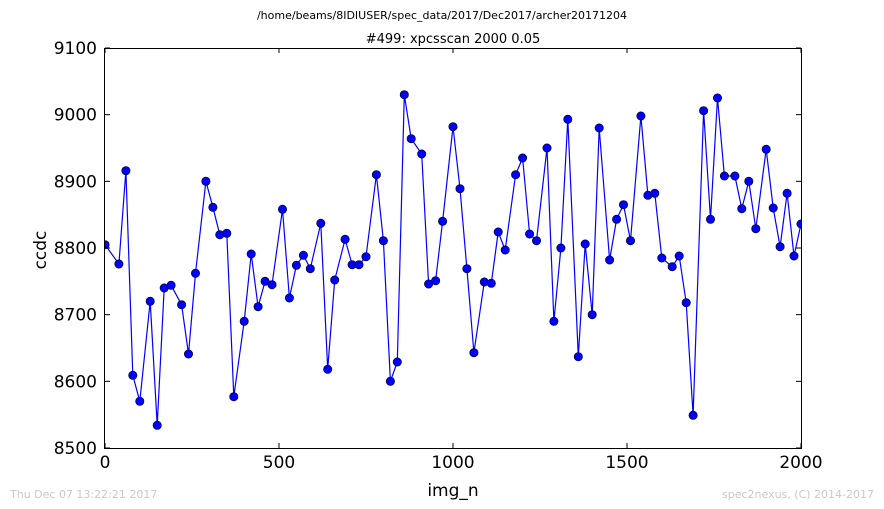 The image size is (884, 509). What do you see at coordinates (83, 494) in the screenshot?
I see `footer-timestamp: Thu Dec 07 13:22:21 2017` at bounding box center [83, 494].